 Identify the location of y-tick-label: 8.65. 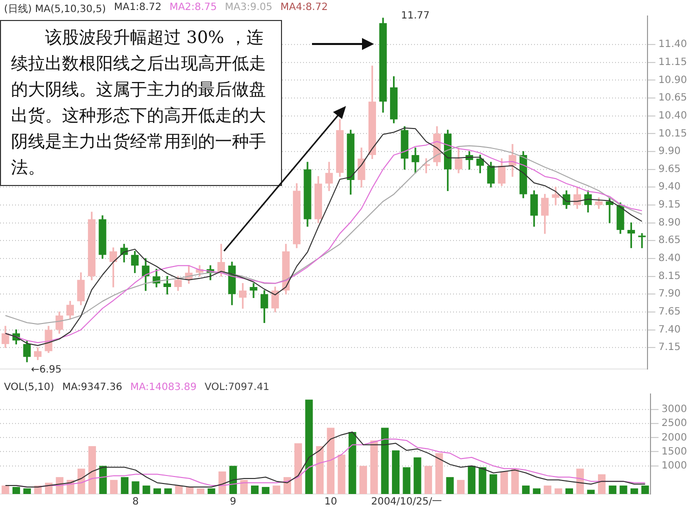
(669, 240).